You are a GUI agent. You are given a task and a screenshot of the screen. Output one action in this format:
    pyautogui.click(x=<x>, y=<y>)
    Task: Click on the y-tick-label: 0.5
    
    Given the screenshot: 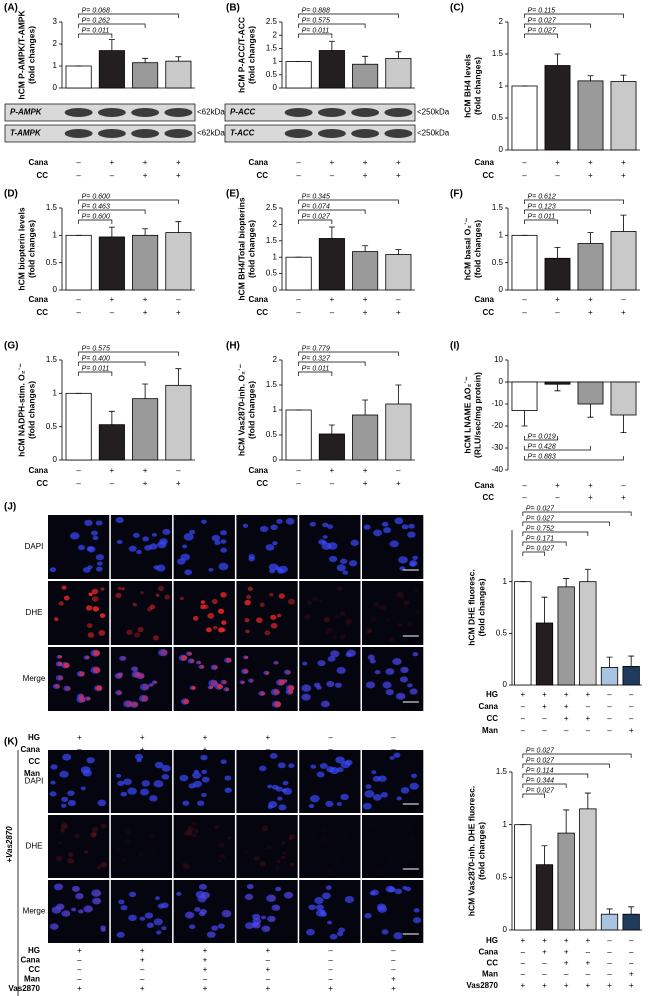 What is the action you would take?
    pyautogui.click(x=502, y=876)
    